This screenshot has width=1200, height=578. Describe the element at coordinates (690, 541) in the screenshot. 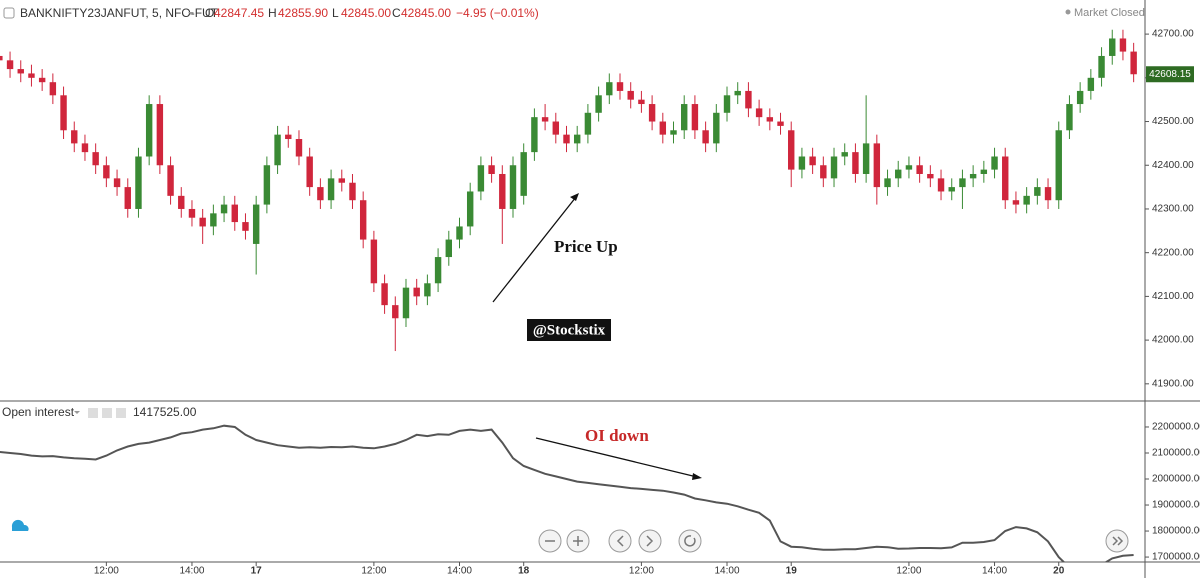

I see `reset-button` at that location.